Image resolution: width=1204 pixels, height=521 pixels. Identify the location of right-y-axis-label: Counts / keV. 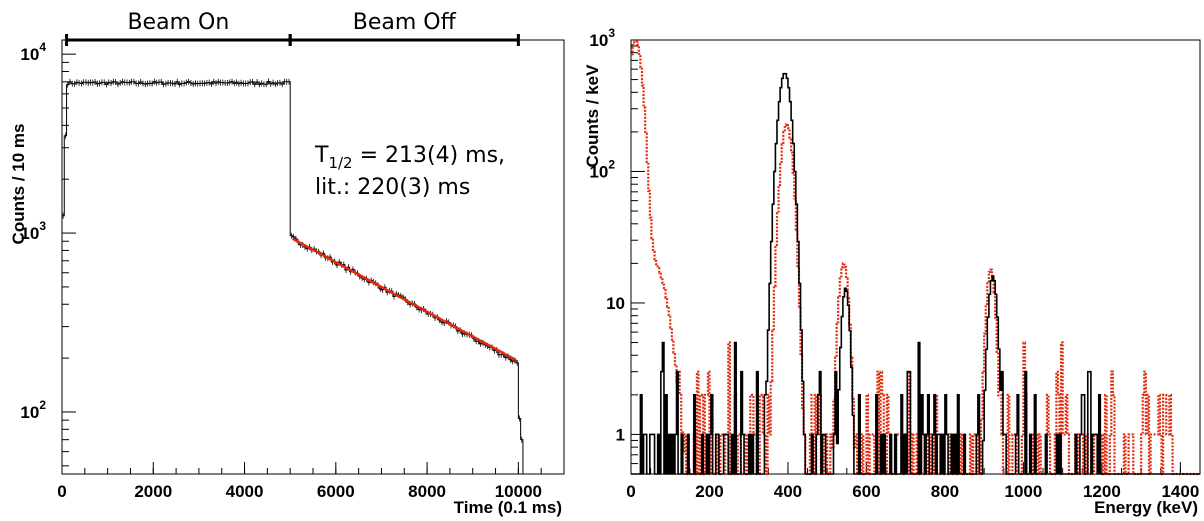
(592, 116).